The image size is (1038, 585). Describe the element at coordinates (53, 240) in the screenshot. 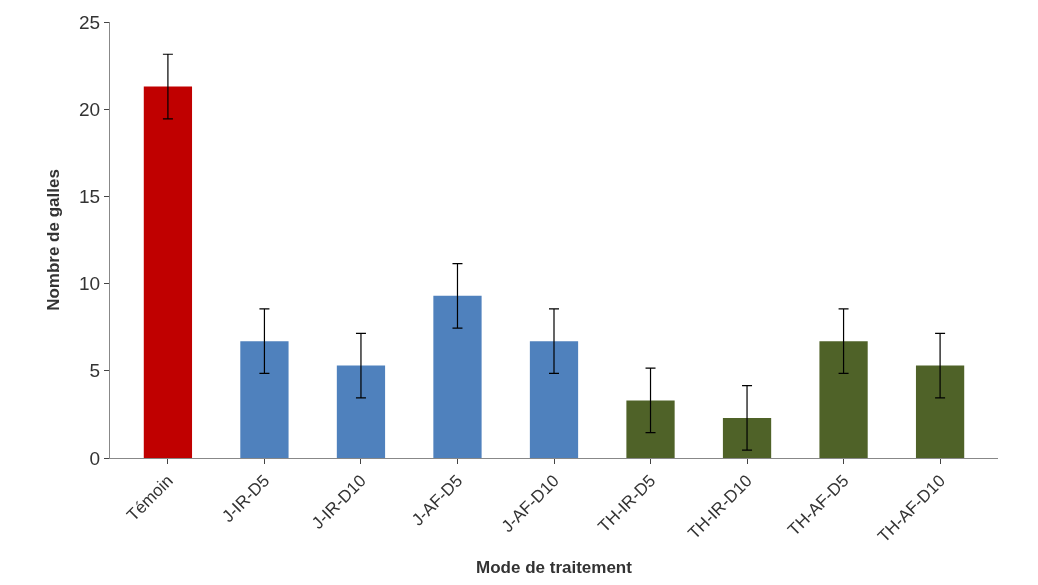

I see `y-axis-title: Nombre de galles` at that location.